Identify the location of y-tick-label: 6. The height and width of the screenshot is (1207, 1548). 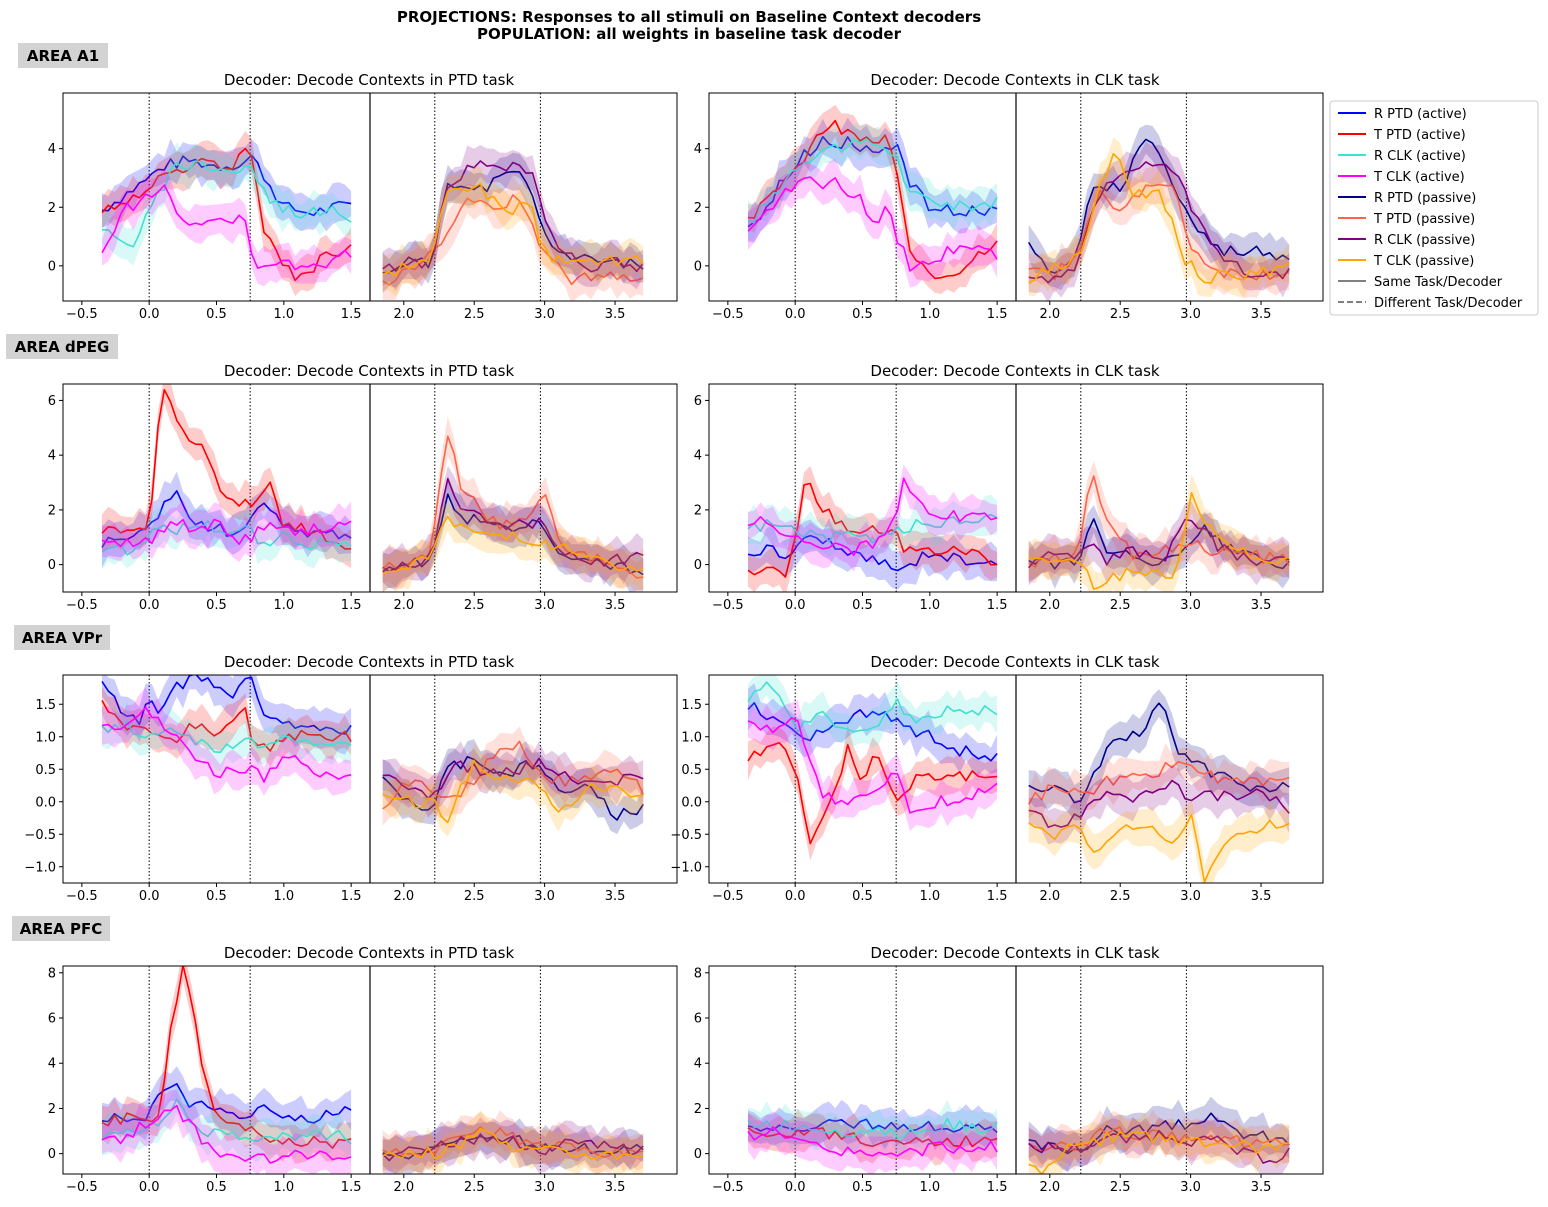
(52, 401).